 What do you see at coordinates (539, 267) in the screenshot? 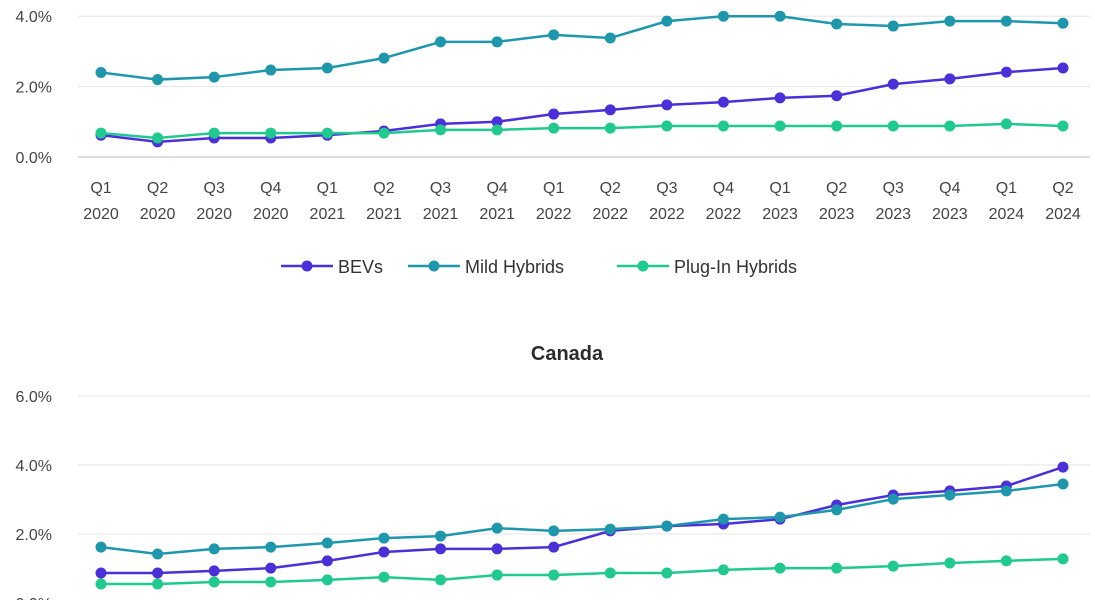
I see `legend: BEVs Mild Hybrids Plug-In Hybrids` at bounding box center [539, 267].